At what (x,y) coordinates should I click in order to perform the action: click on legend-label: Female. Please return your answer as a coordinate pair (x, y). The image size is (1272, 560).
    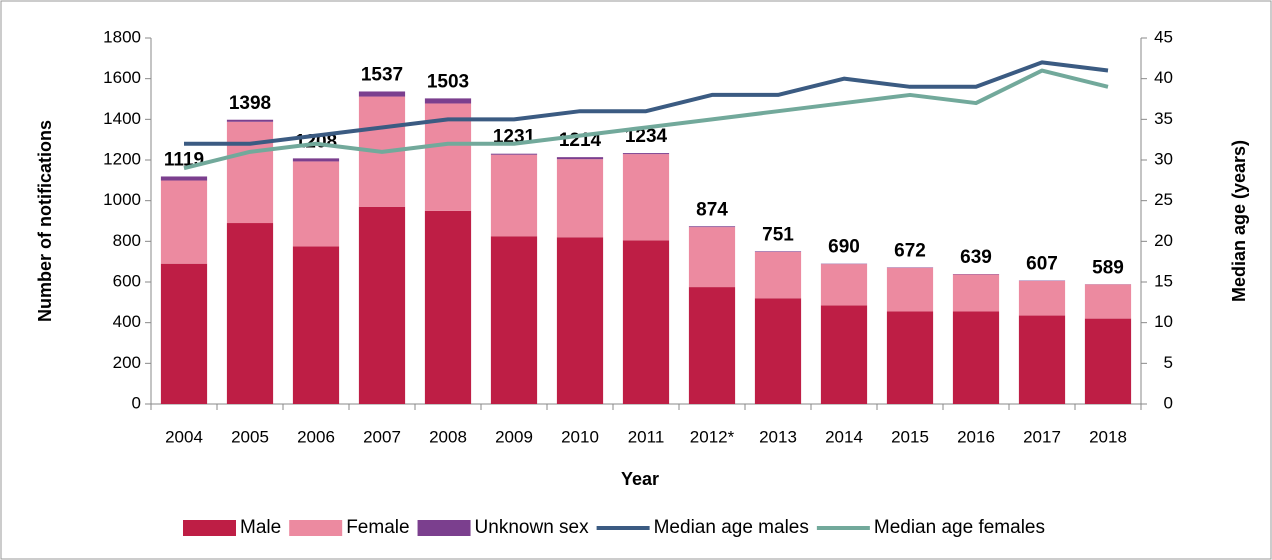
    Looking at the image, I should click on (377, 527).